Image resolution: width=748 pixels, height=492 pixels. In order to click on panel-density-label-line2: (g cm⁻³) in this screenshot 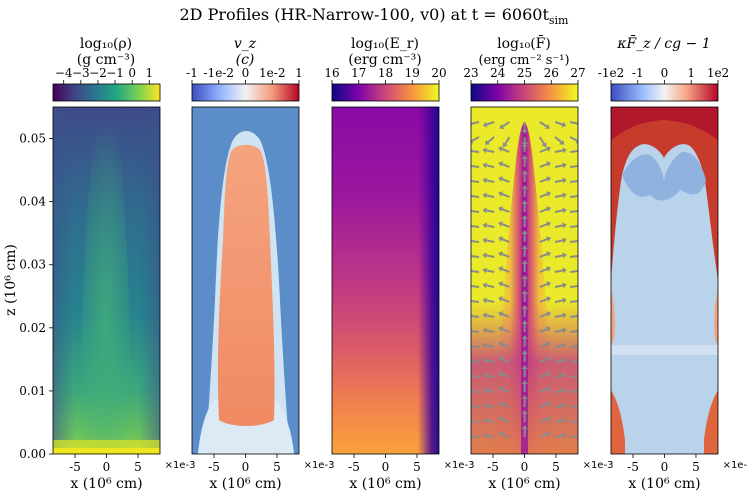, I will do `click(106, 60)`.